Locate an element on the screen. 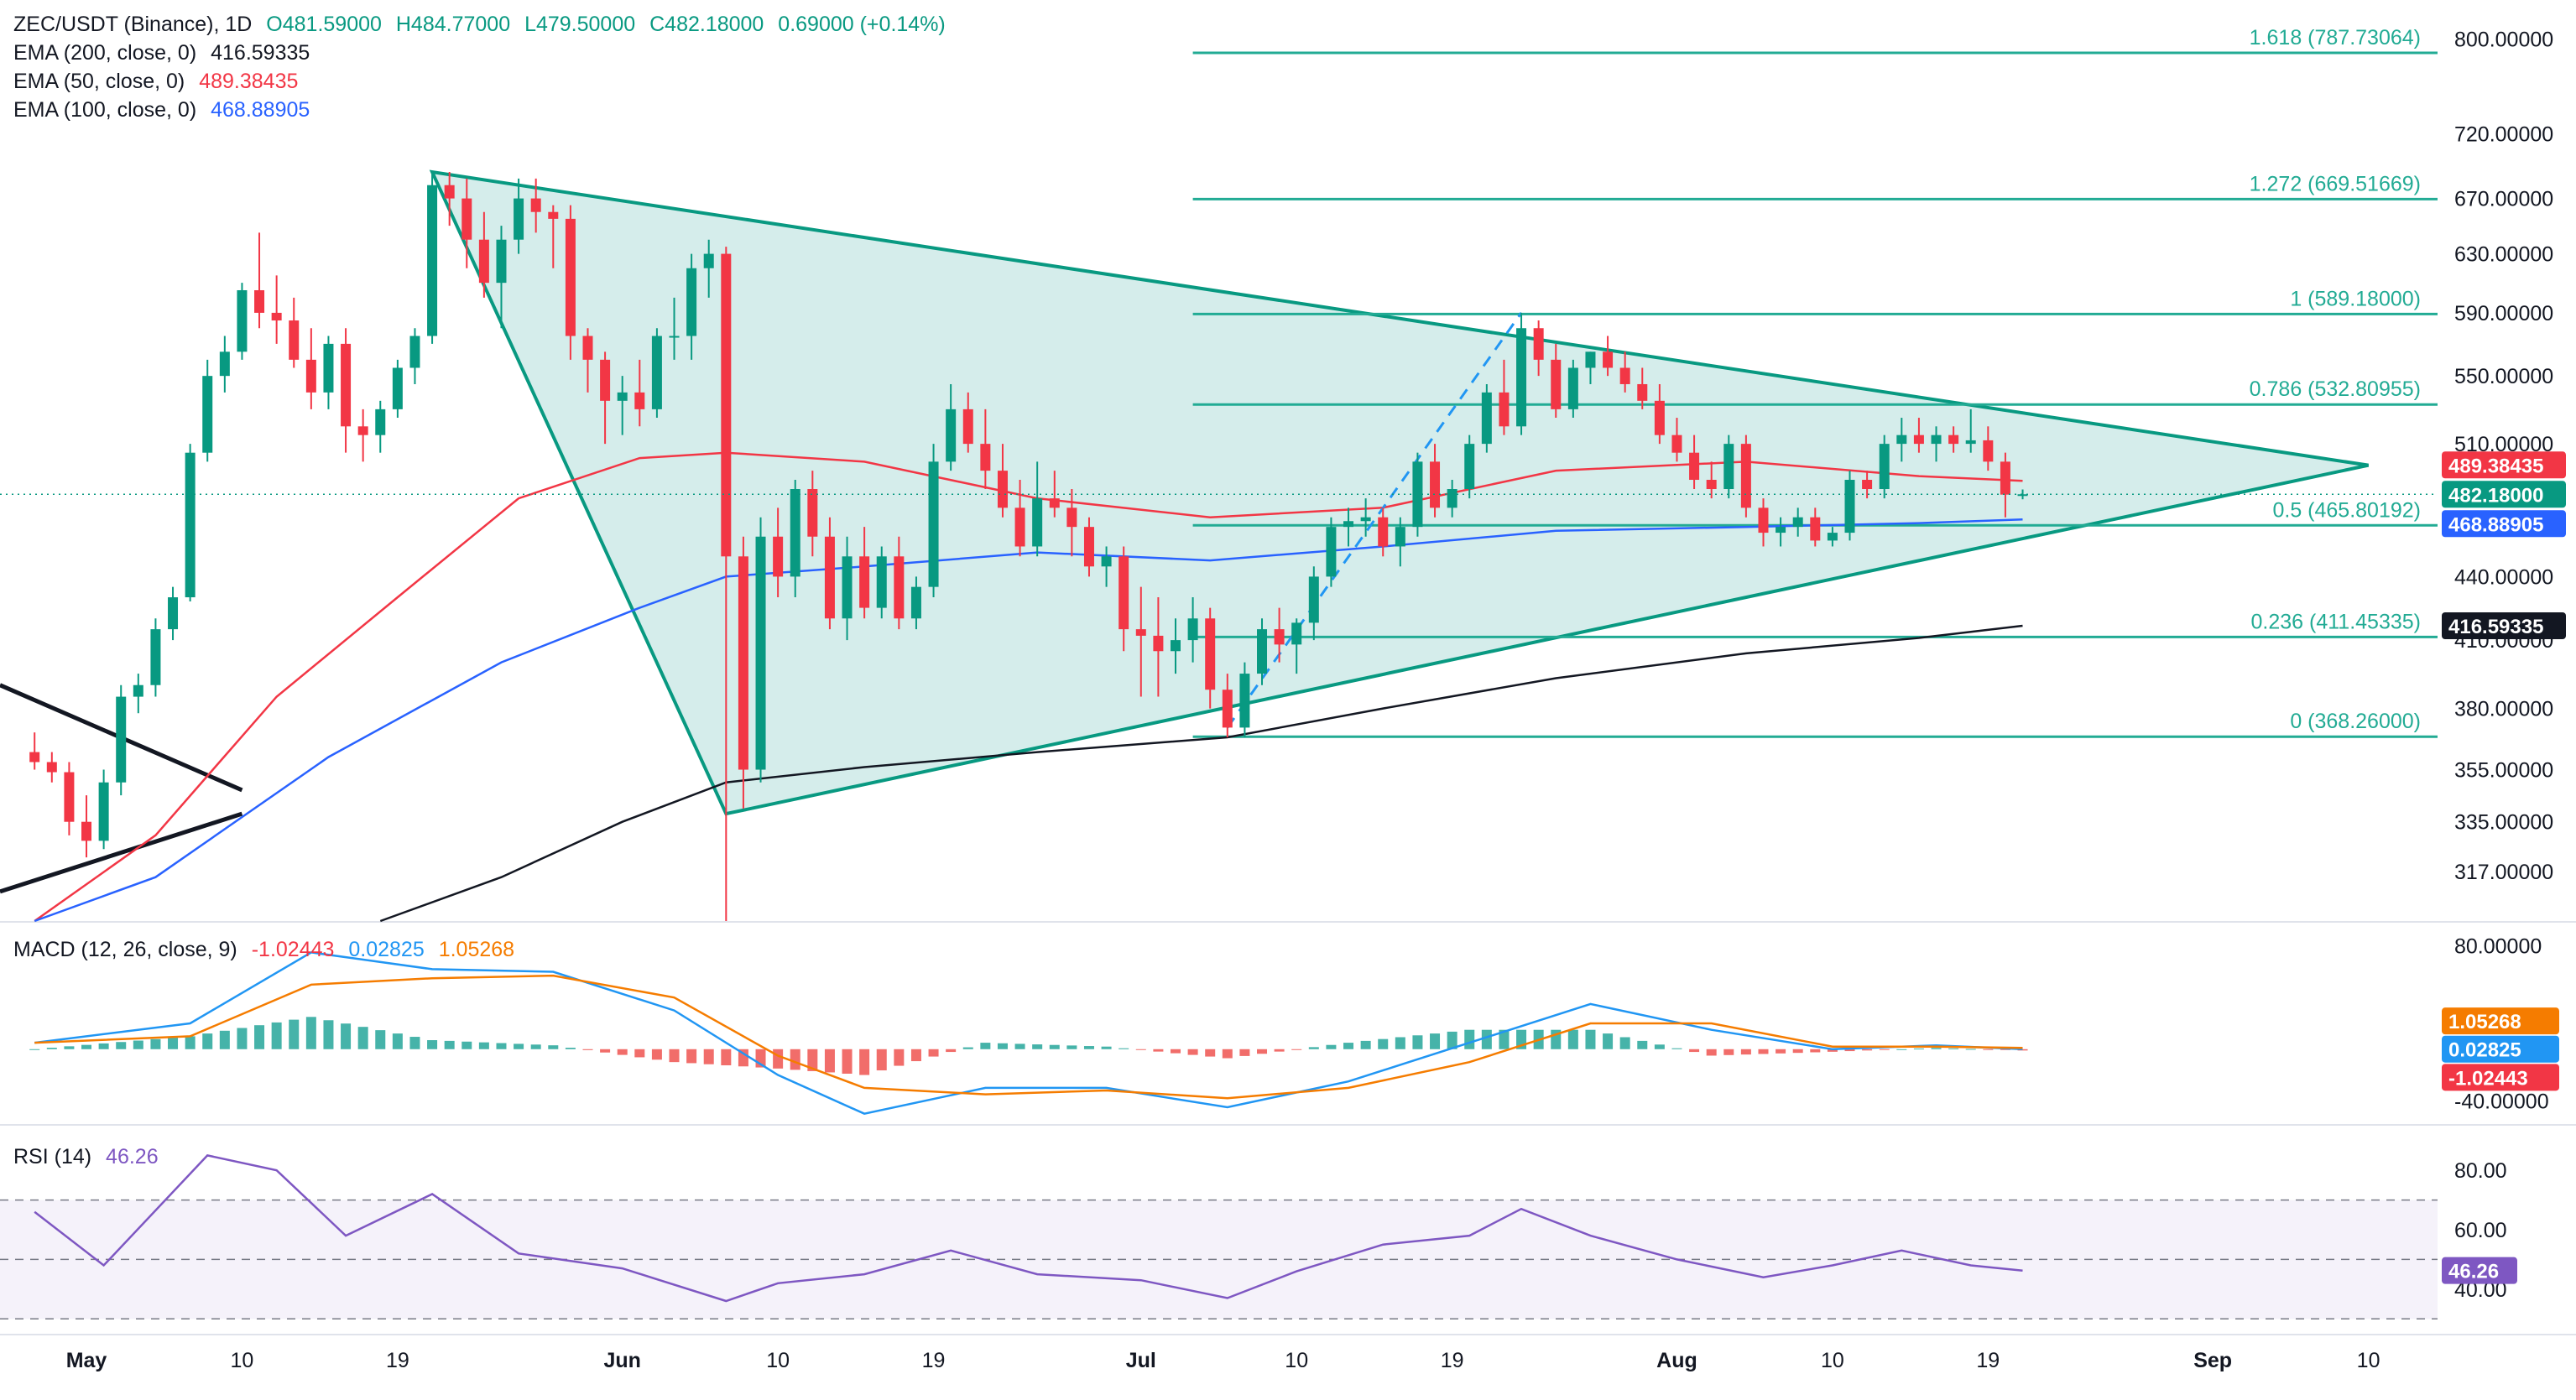 This screenshot has height=1400, width=2576. rsi-value: 46.26 is located at coordinates (132, 1156).